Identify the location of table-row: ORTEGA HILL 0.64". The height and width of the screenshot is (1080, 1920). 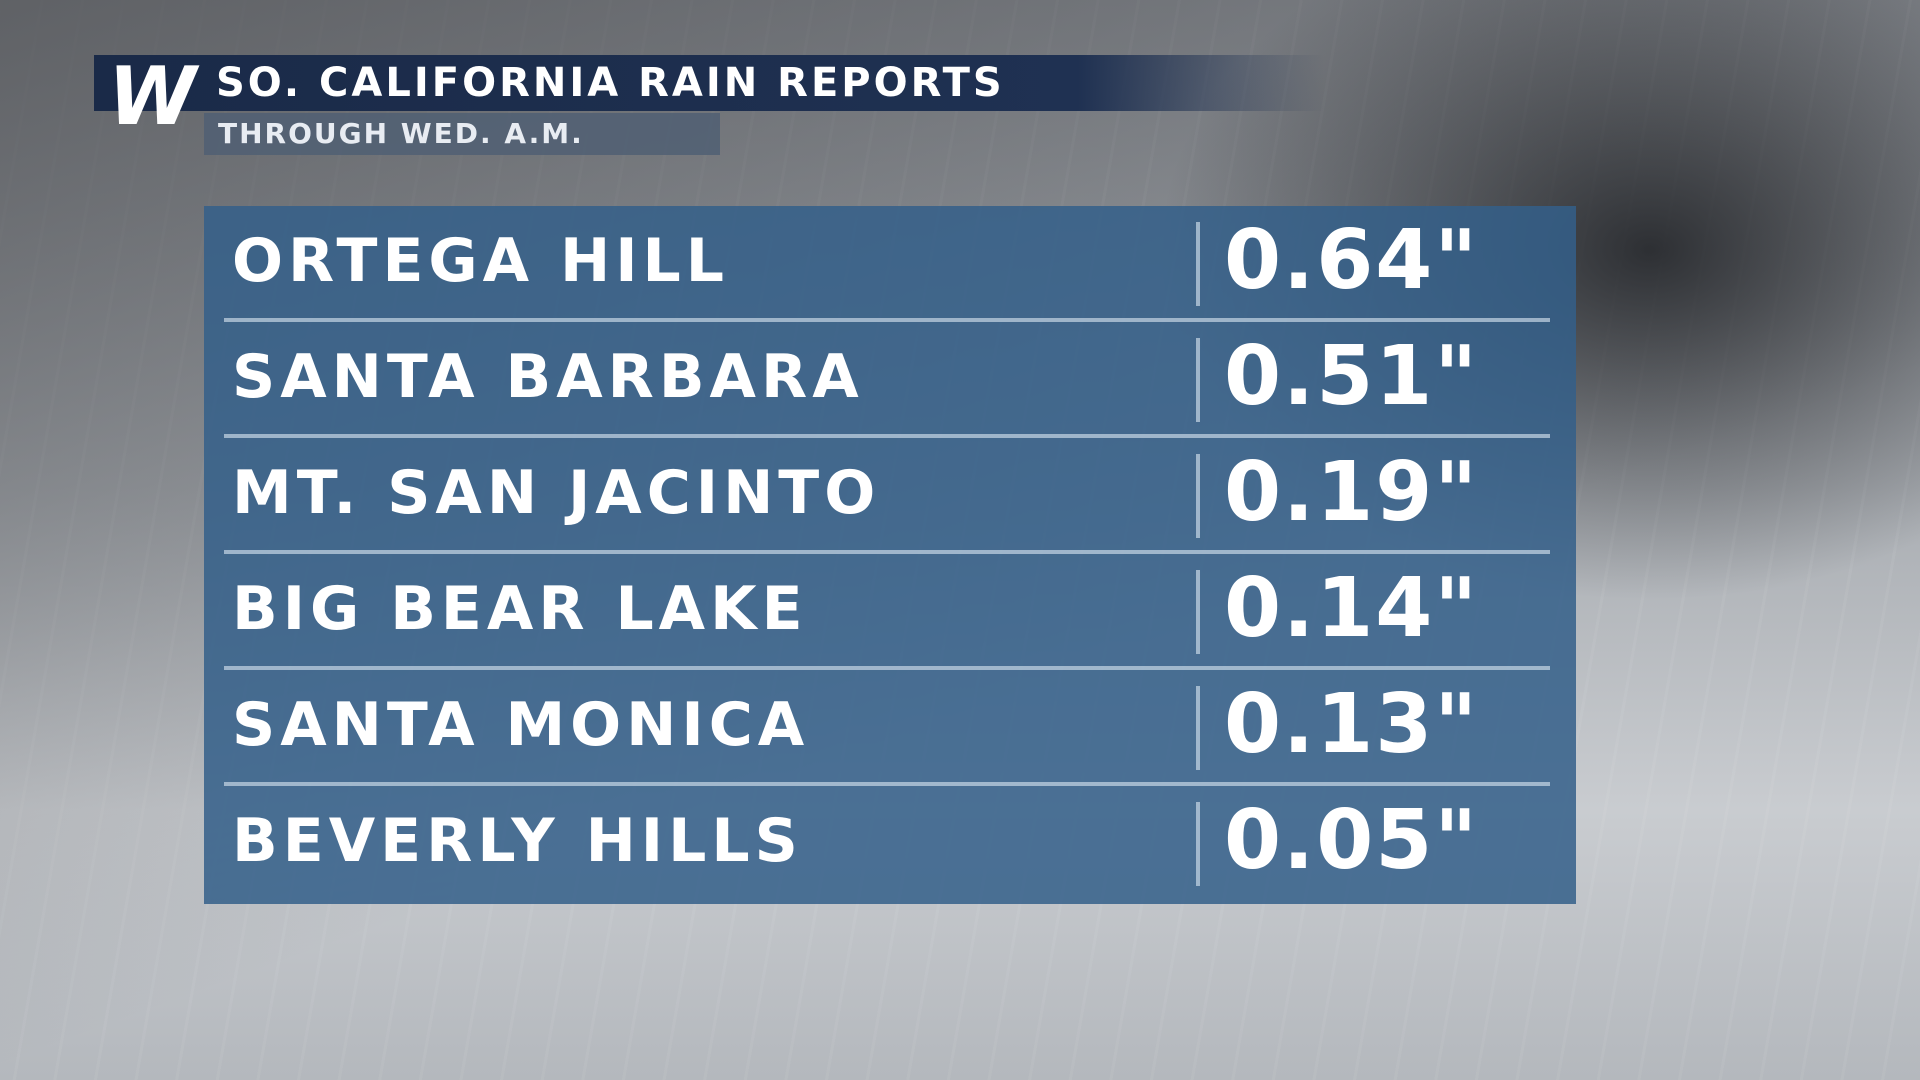
(887, 264).